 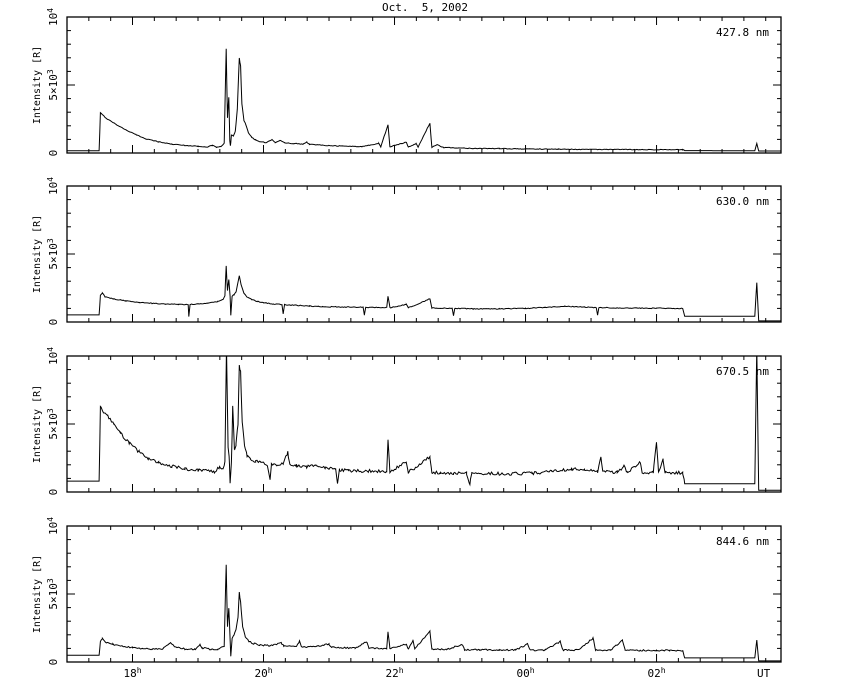 I want to click on wavelength-label: 670.5 nm, so click(x=742, y=371).